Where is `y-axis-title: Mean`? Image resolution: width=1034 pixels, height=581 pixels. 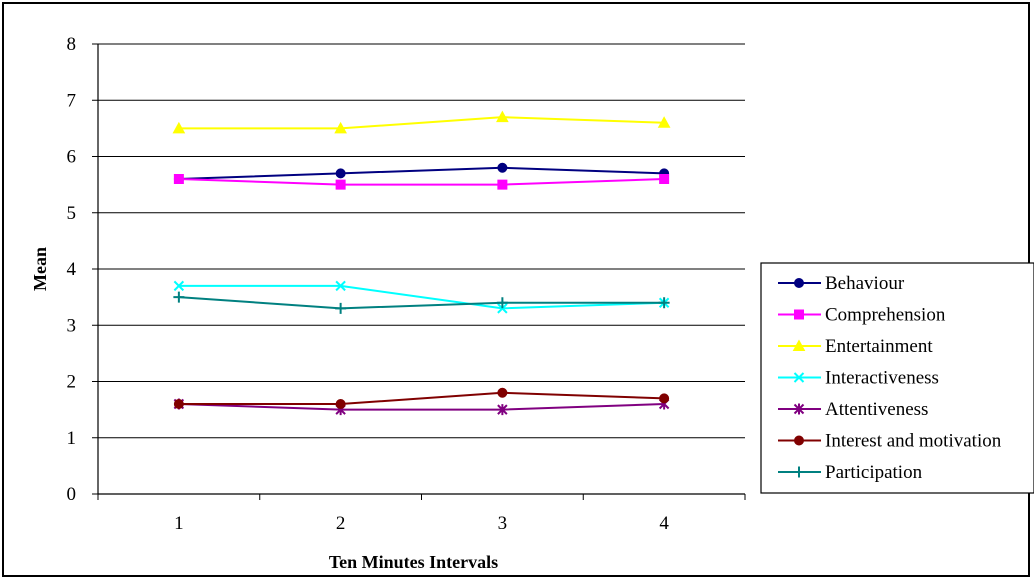 y-axis-title: Mean is located at coordinates (40, 269).